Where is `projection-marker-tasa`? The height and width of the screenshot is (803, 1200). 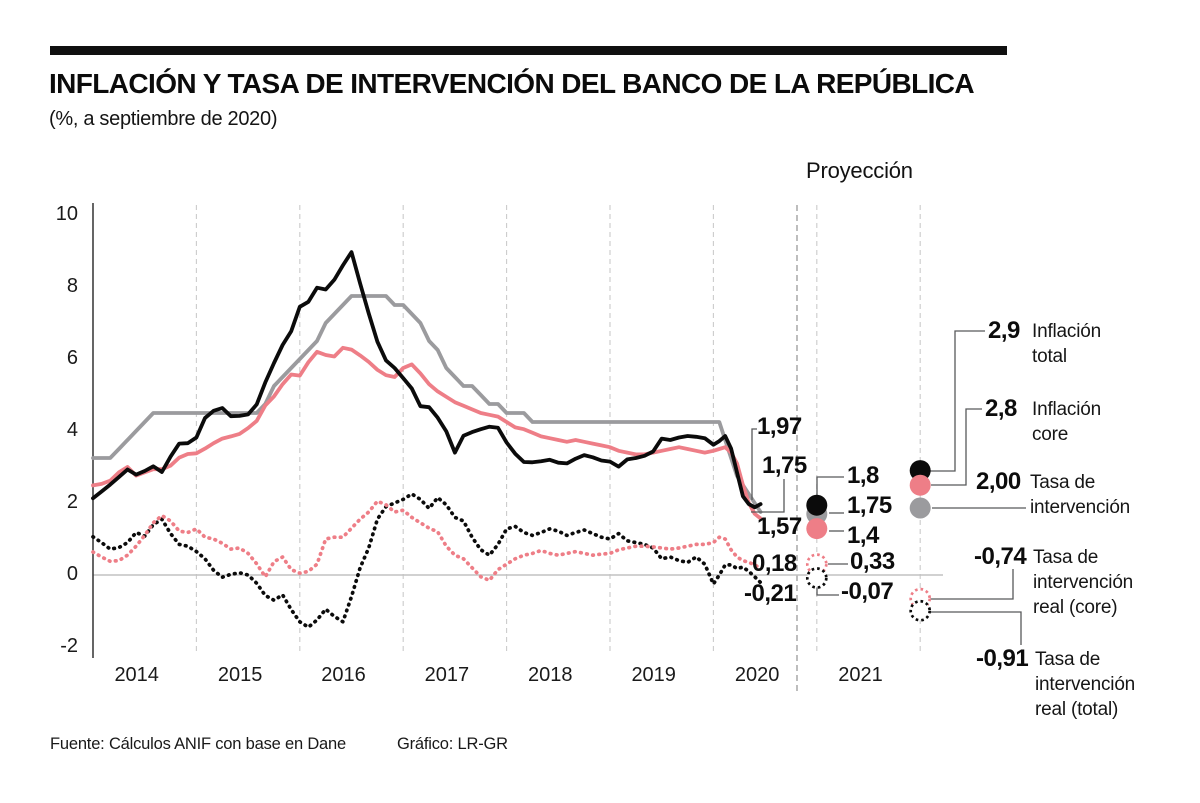 projection-marker-tasa is located at coordinates (920, 508).